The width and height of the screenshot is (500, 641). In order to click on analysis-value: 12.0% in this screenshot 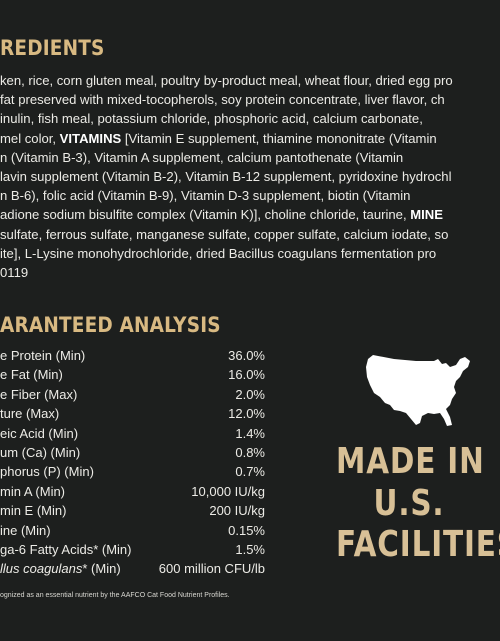, I will do `click(246, 414)`.